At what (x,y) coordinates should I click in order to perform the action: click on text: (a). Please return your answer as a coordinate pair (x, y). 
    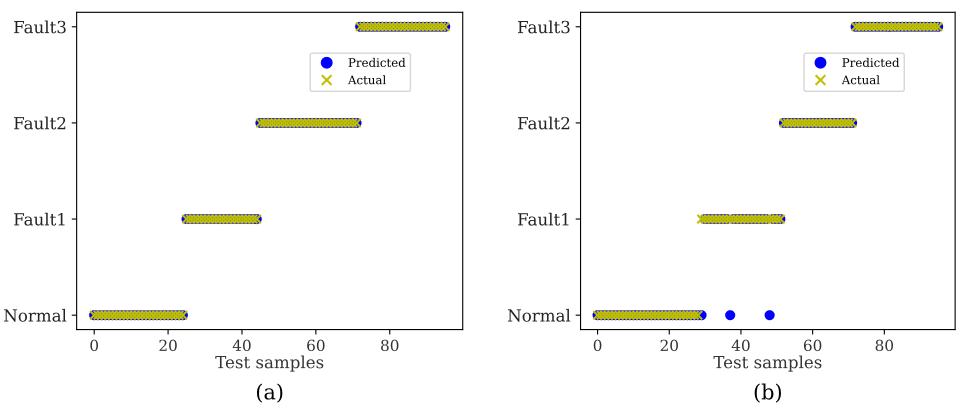
    Looking at the image, I should click on (269, 393).